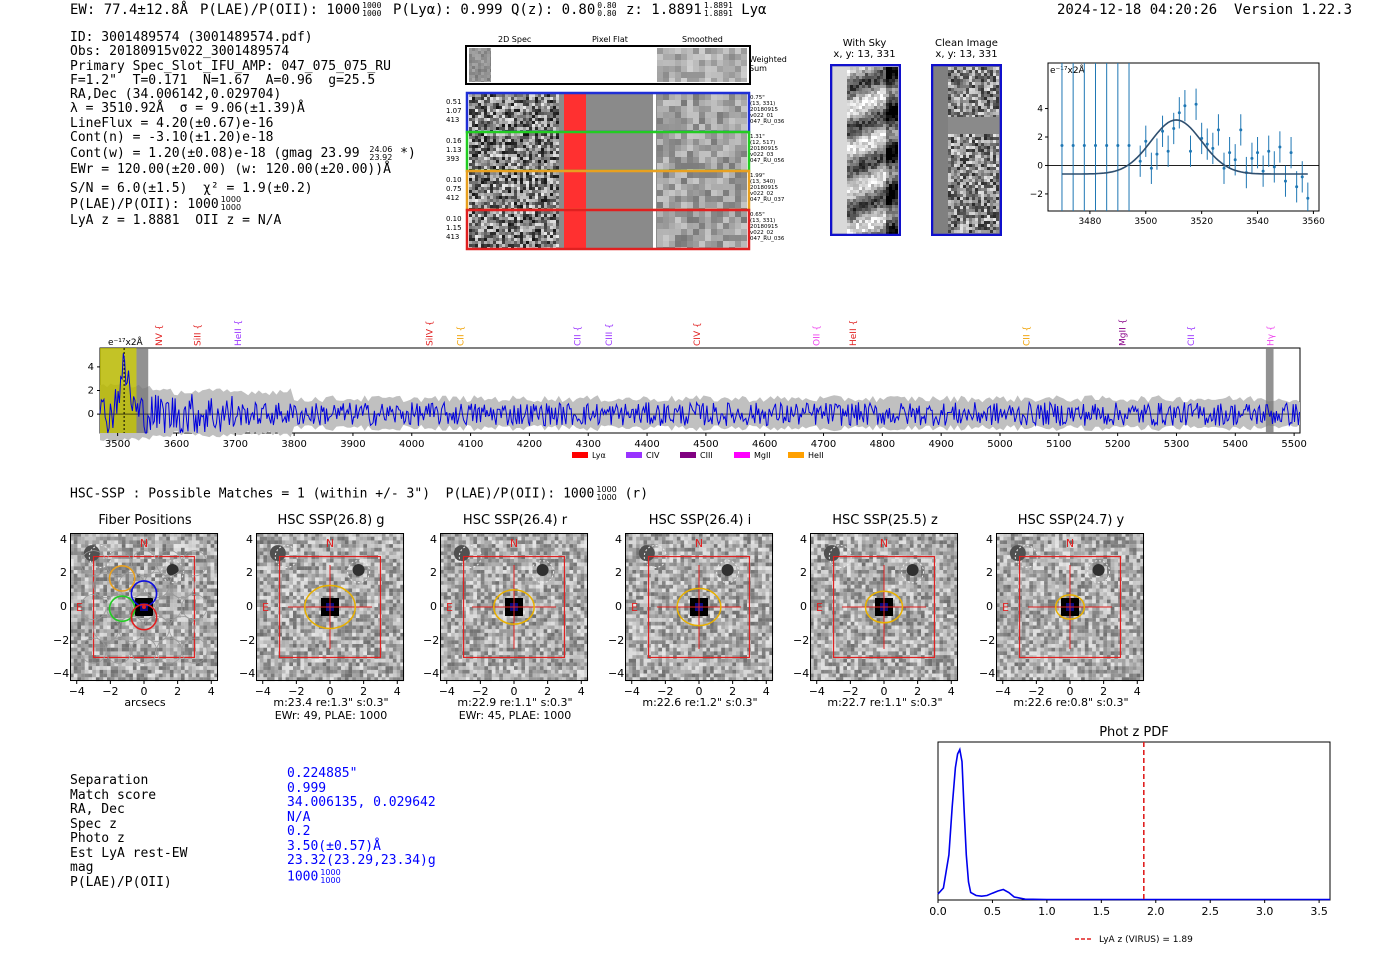  I want to click on row-fiber-info: 0.65" (13, 331) 20180915 v022_02 047_RU_036, so click(767, 227).